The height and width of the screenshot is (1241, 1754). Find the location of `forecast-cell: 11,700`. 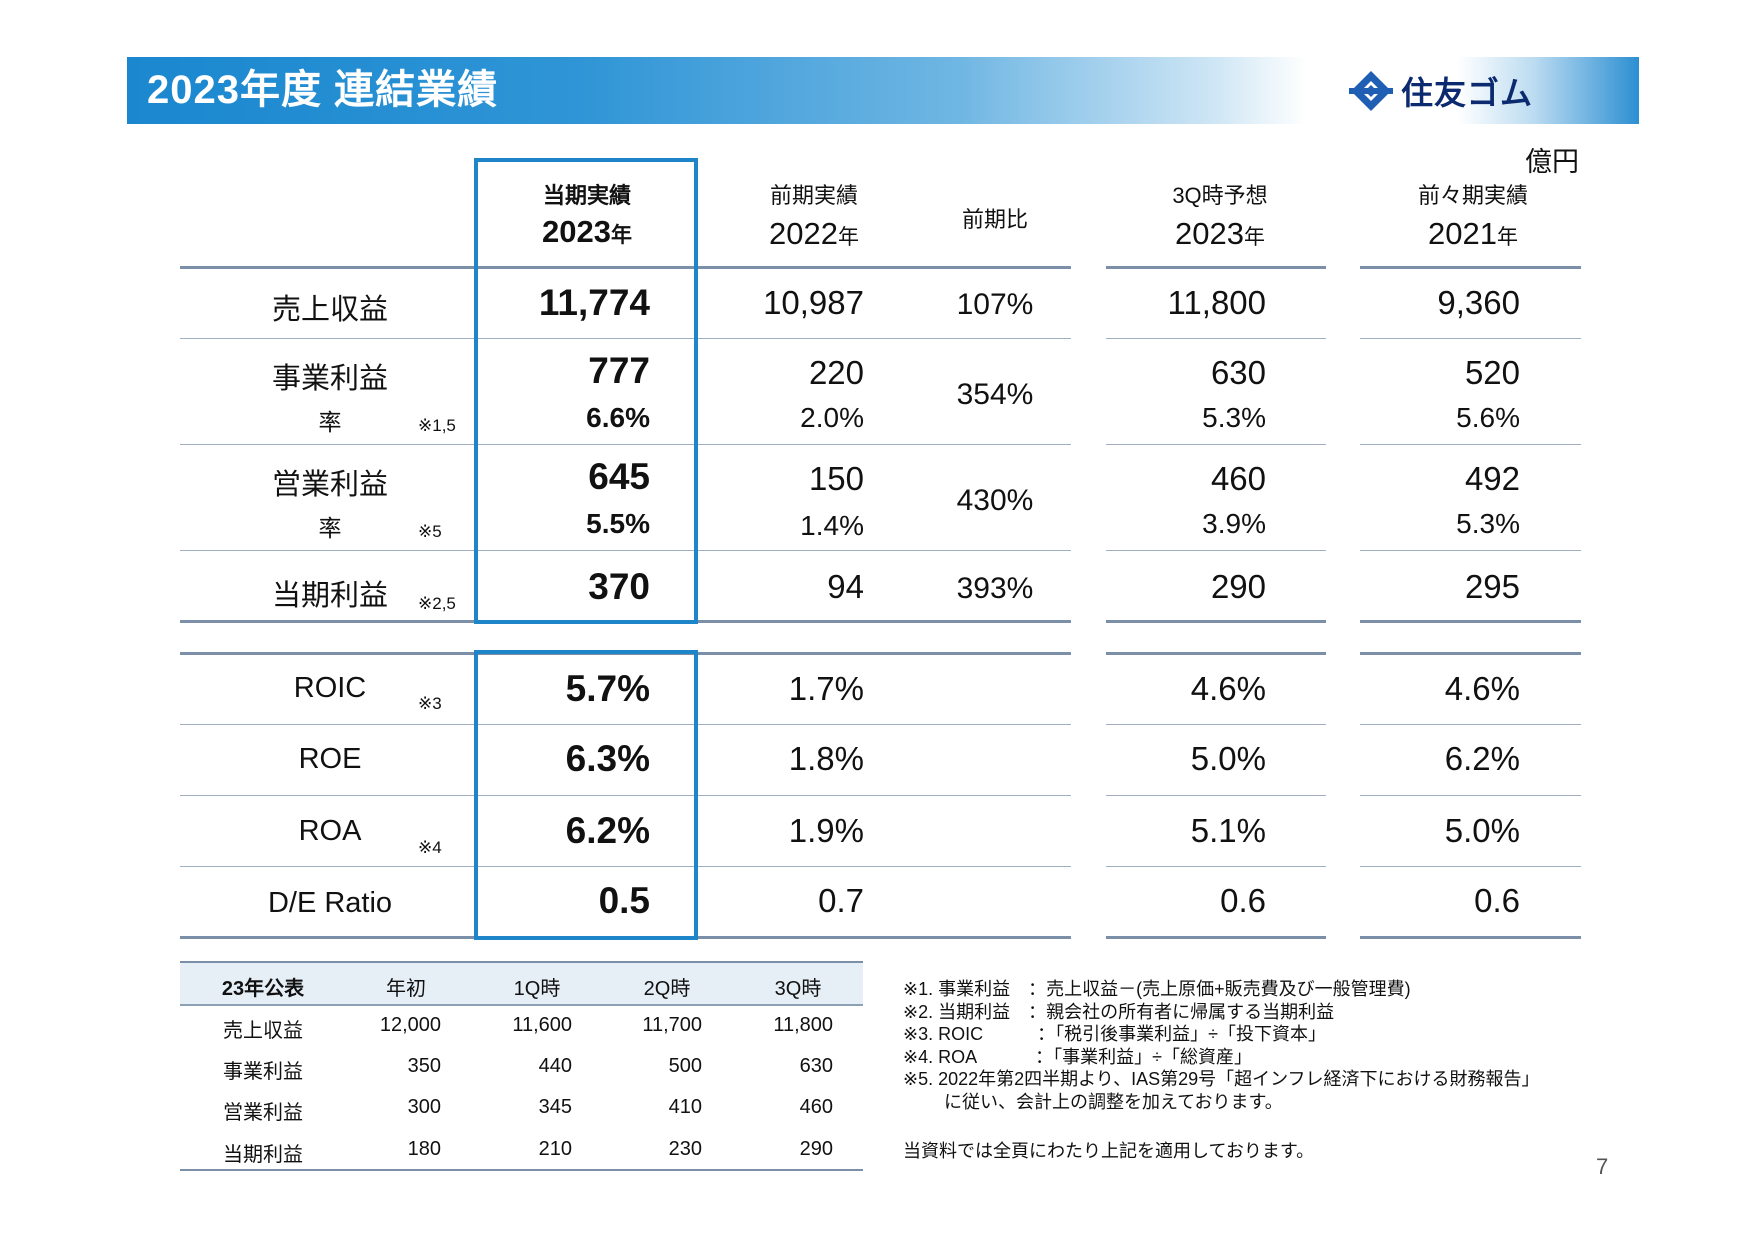

forecast-cell: 11,700 is located at coordinates (672, 1025).